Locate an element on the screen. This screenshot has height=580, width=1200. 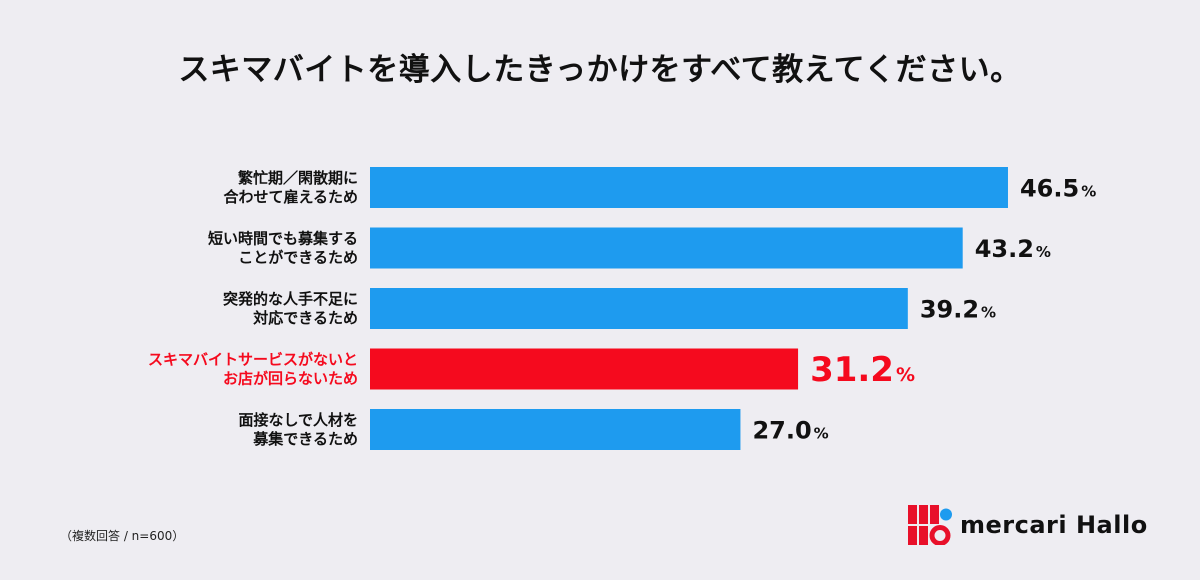
brand-name: mercari Hallo is located at coordinates (1054, 525).